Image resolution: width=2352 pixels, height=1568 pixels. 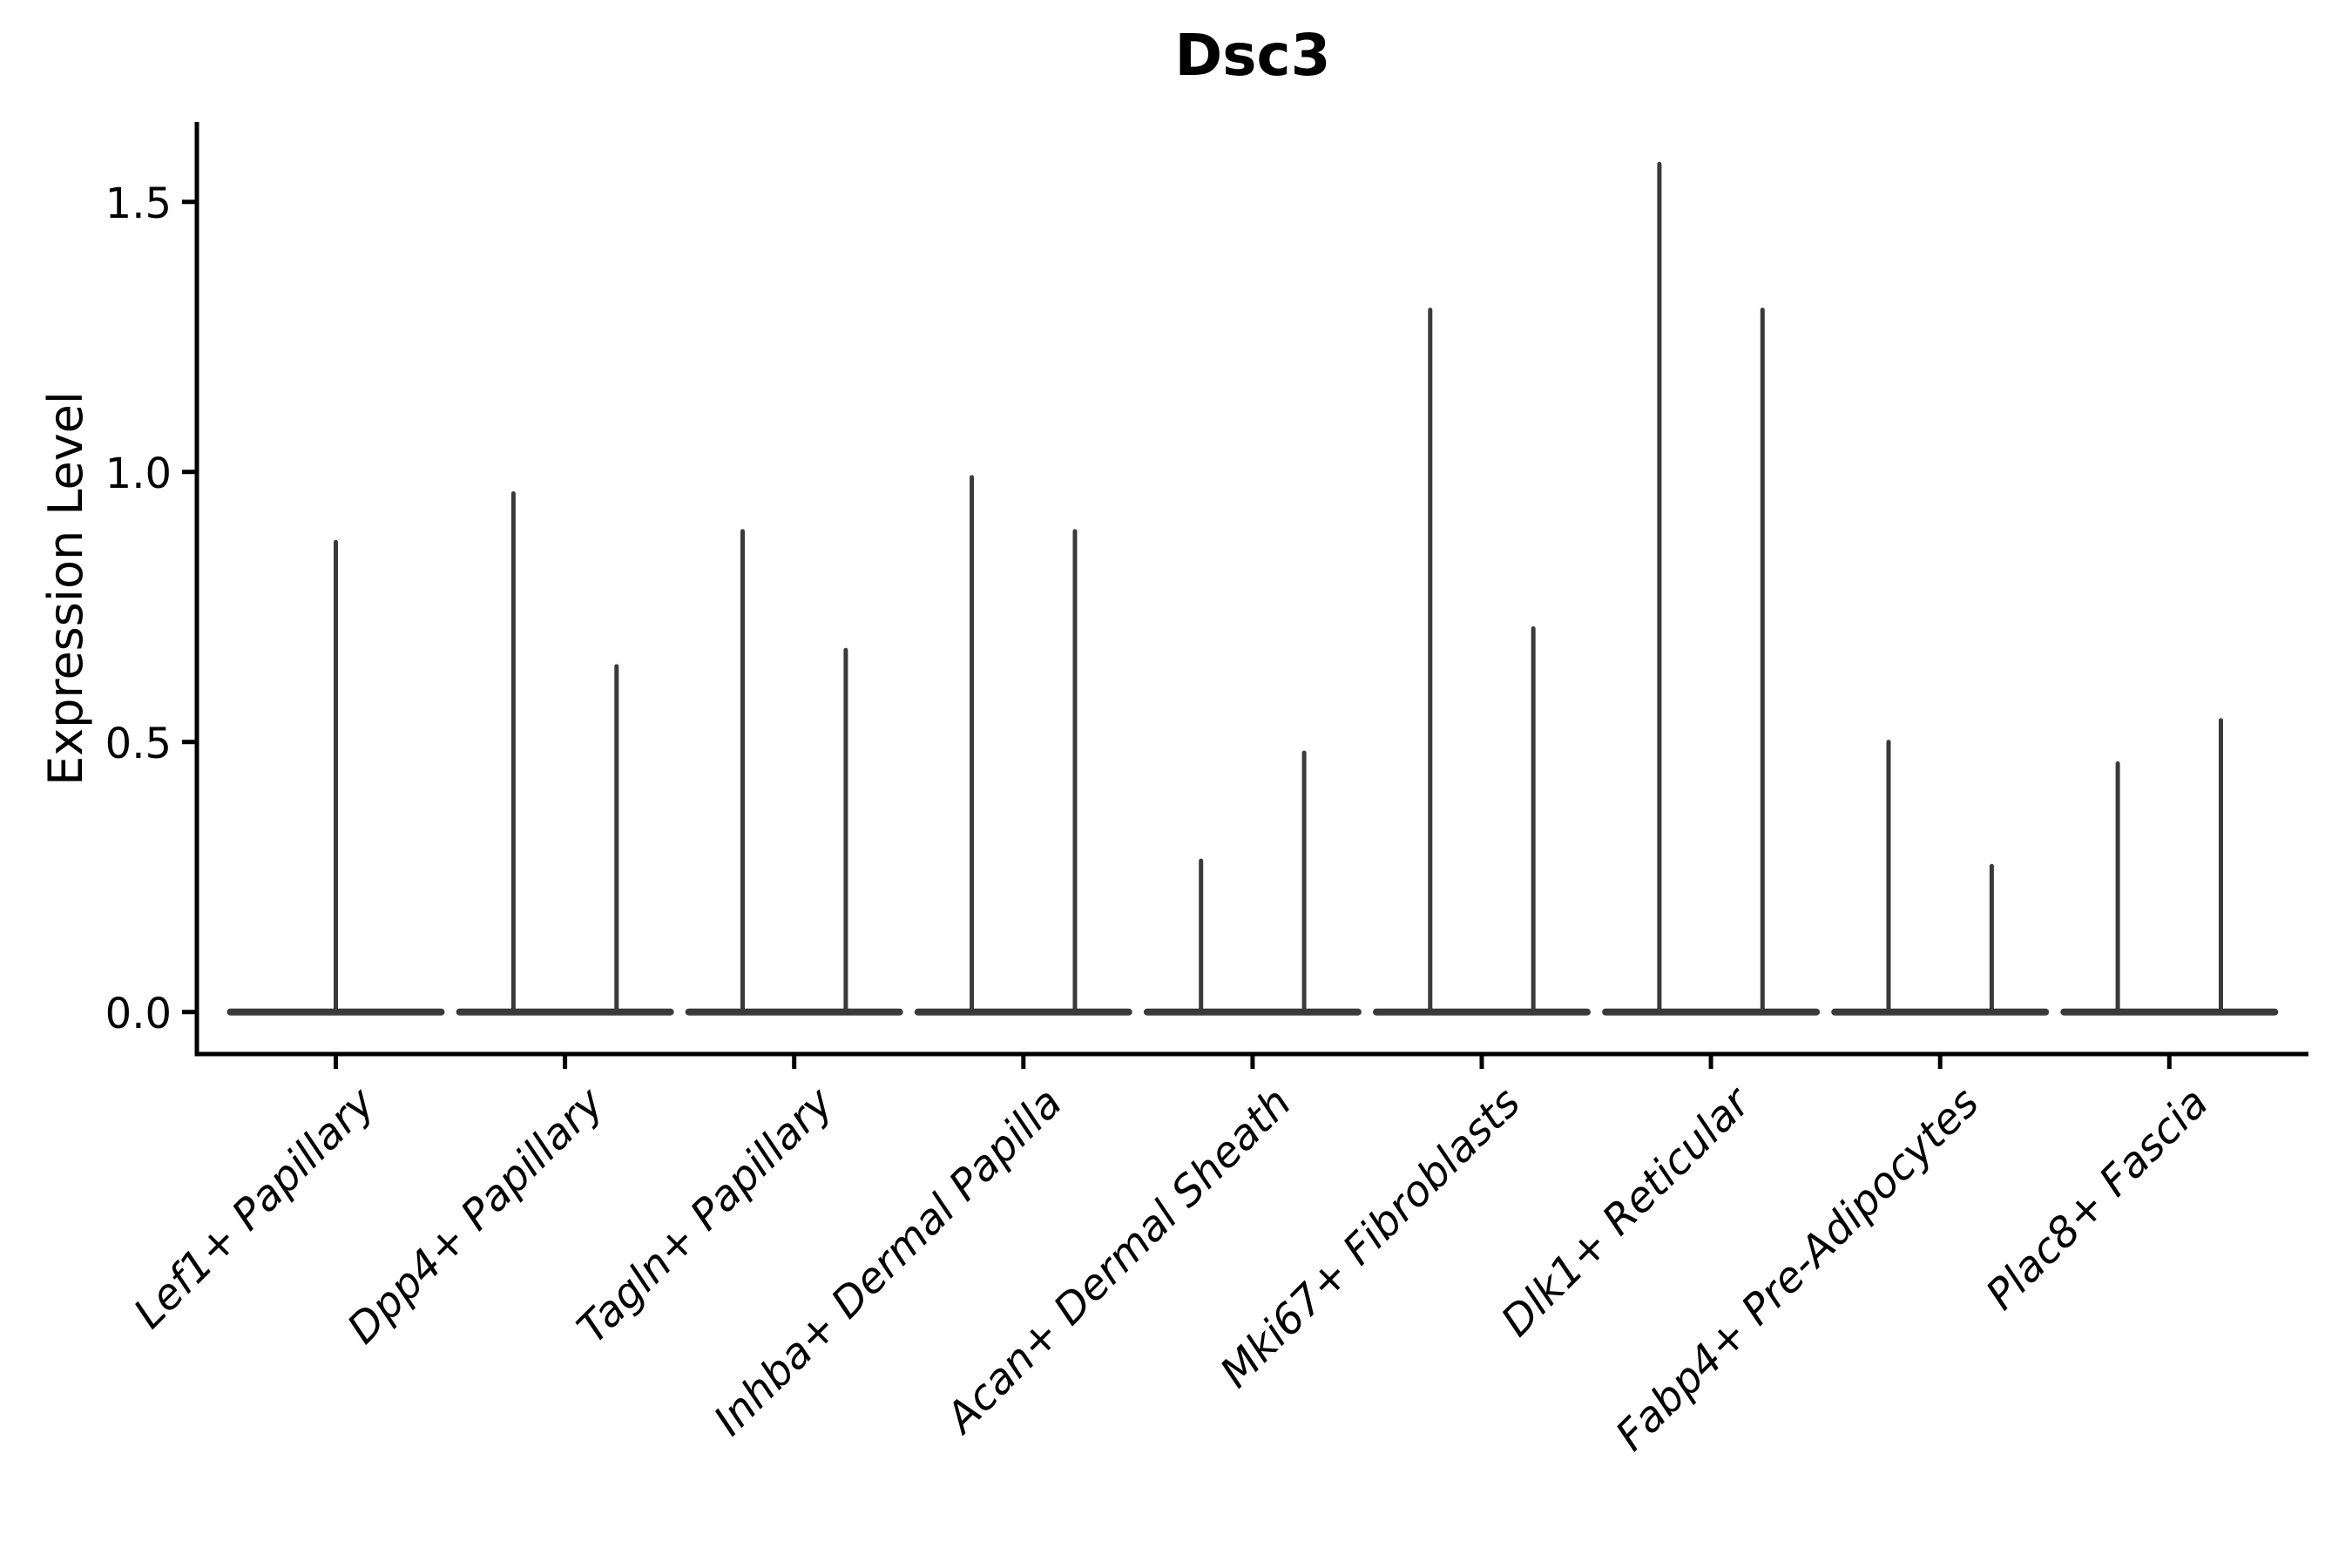 I want to click on plot-title-text: Dsc3, so click(x=1252, y=56).